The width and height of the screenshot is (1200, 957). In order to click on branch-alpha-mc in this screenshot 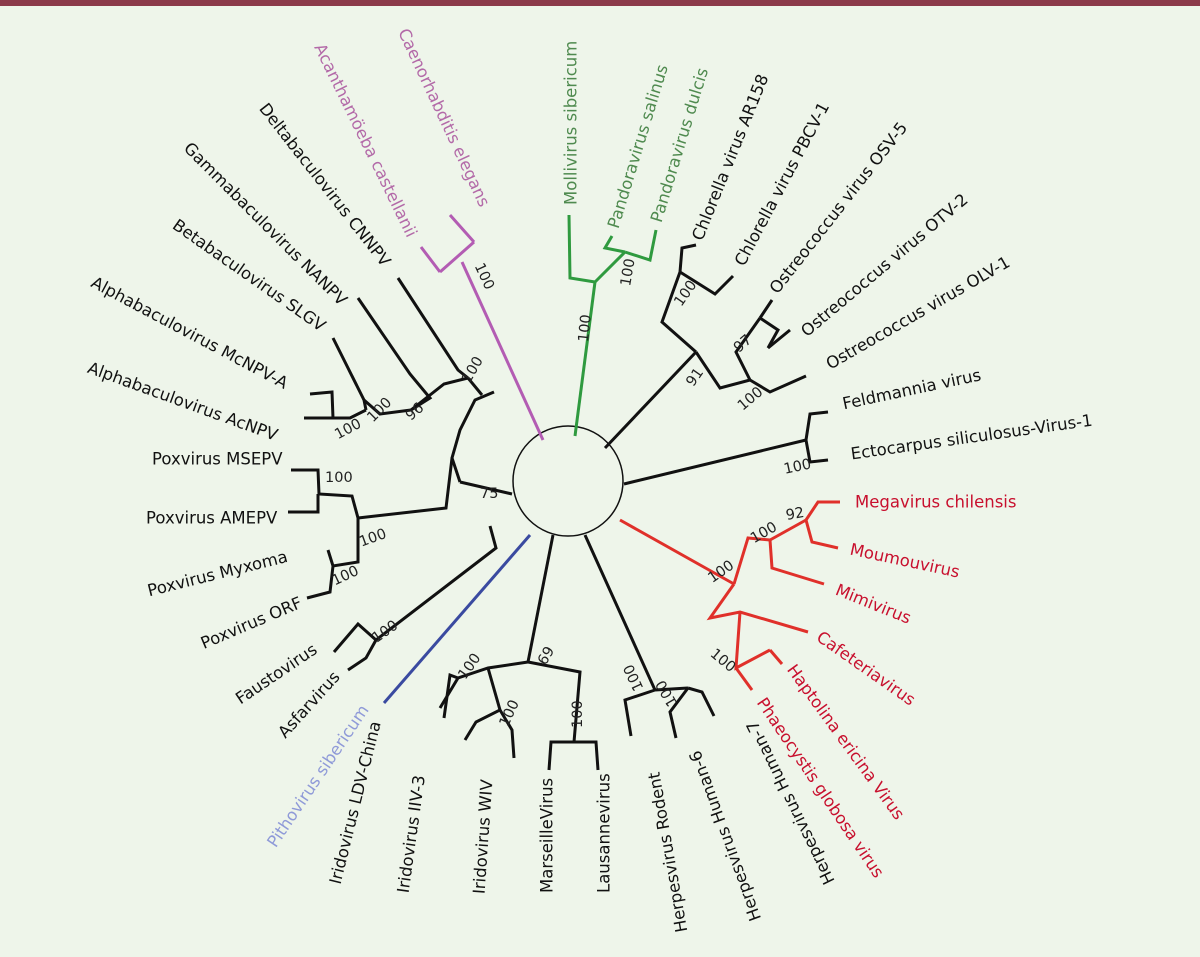, I will do `click(338, 405)`.